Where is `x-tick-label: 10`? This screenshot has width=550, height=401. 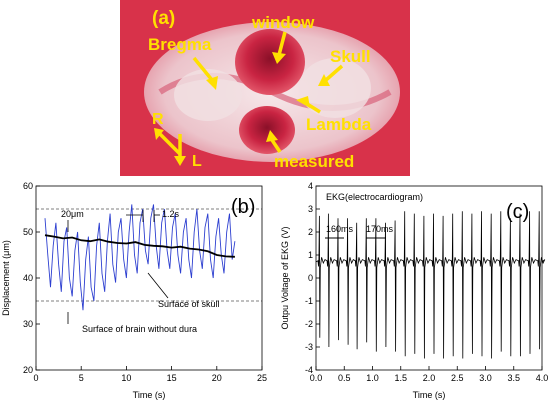
x-tick-label: 10 is located at coordinates (126, 378).